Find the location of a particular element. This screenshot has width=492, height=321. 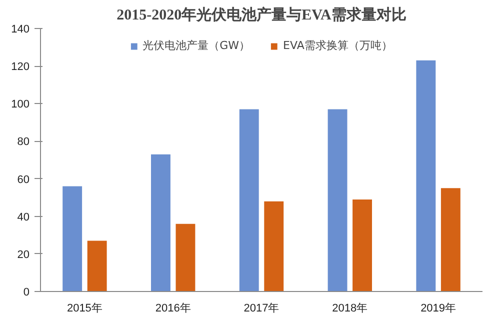

chart-title: 2015-2020年光伏电池产量与EVA需求量对比 is located at coordinates (261, 15).